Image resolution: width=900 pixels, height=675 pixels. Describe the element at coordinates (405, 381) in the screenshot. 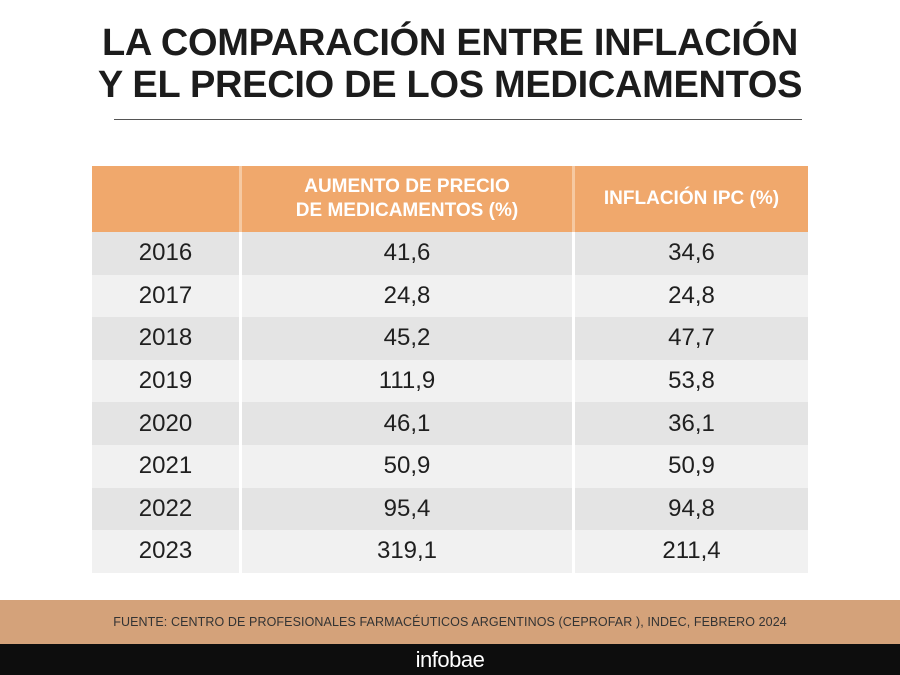

I see `medicamentos-cell: 111,9` at that location.